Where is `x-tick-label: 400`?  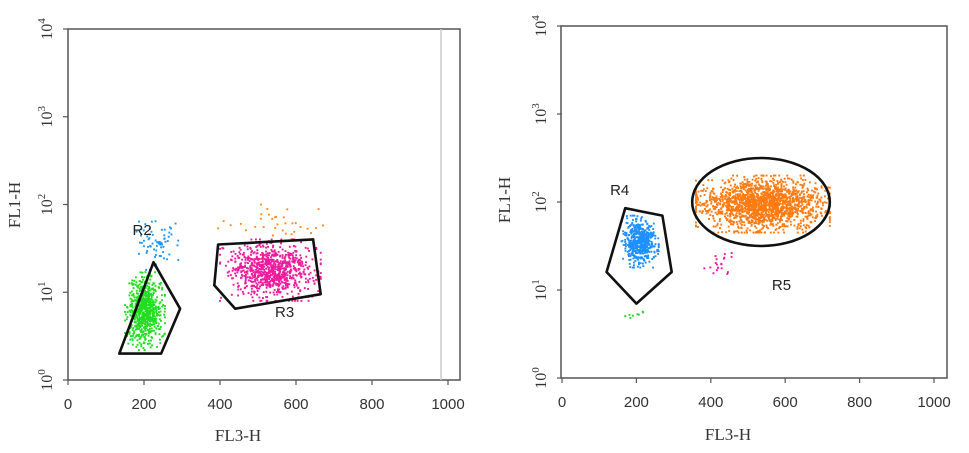 x-tick-label: 400 is located at coordinates (219, 404).